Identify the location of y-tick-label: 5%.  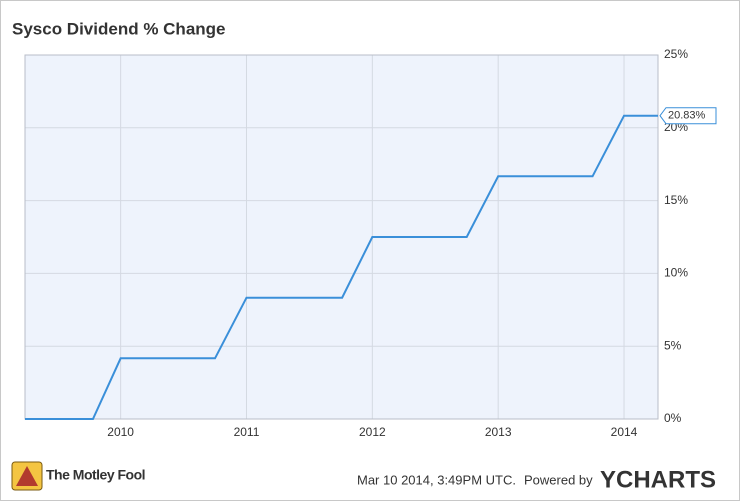
(673, 345).